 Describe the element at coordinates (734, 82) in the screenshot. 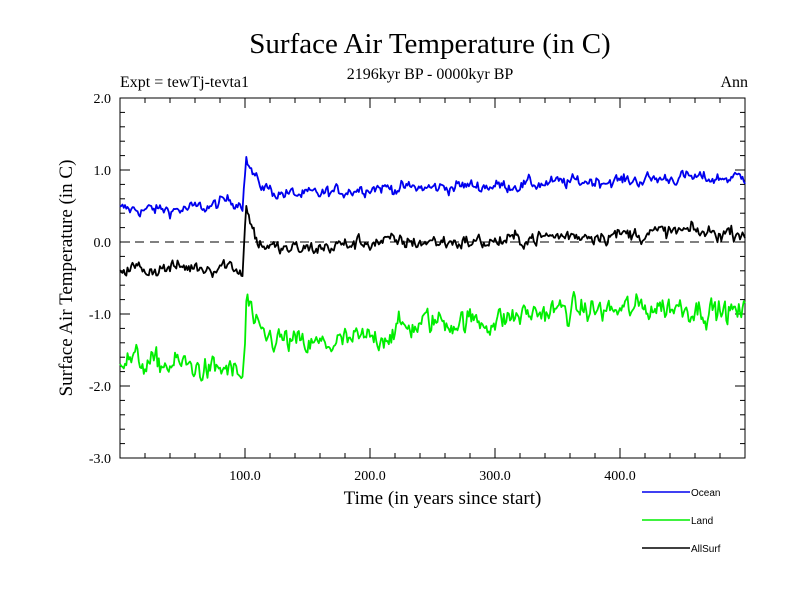

I see `period-label: Ann` at that location.